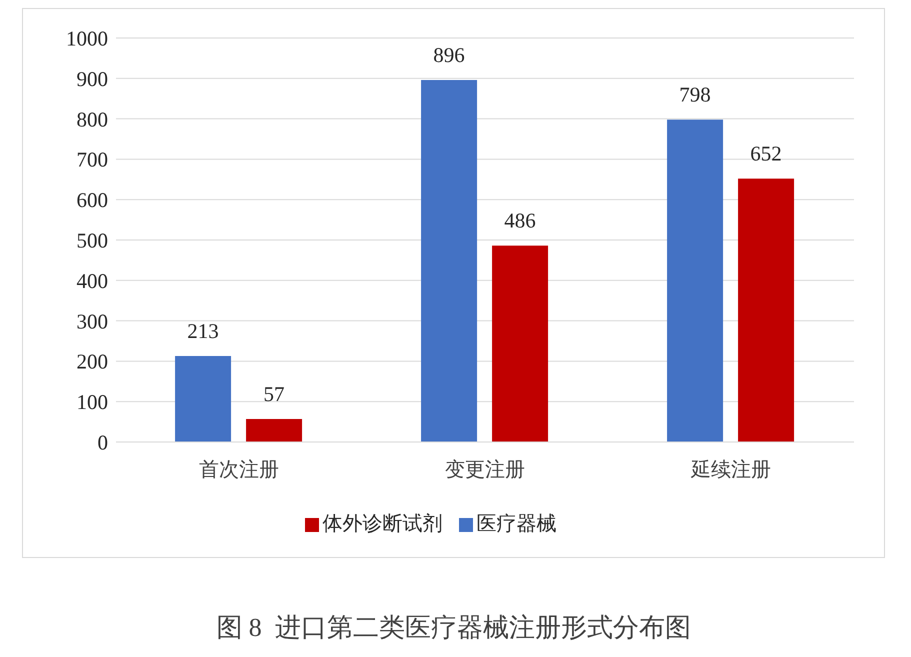  I want to click on y-tick-label: 600, so click(92, 200).